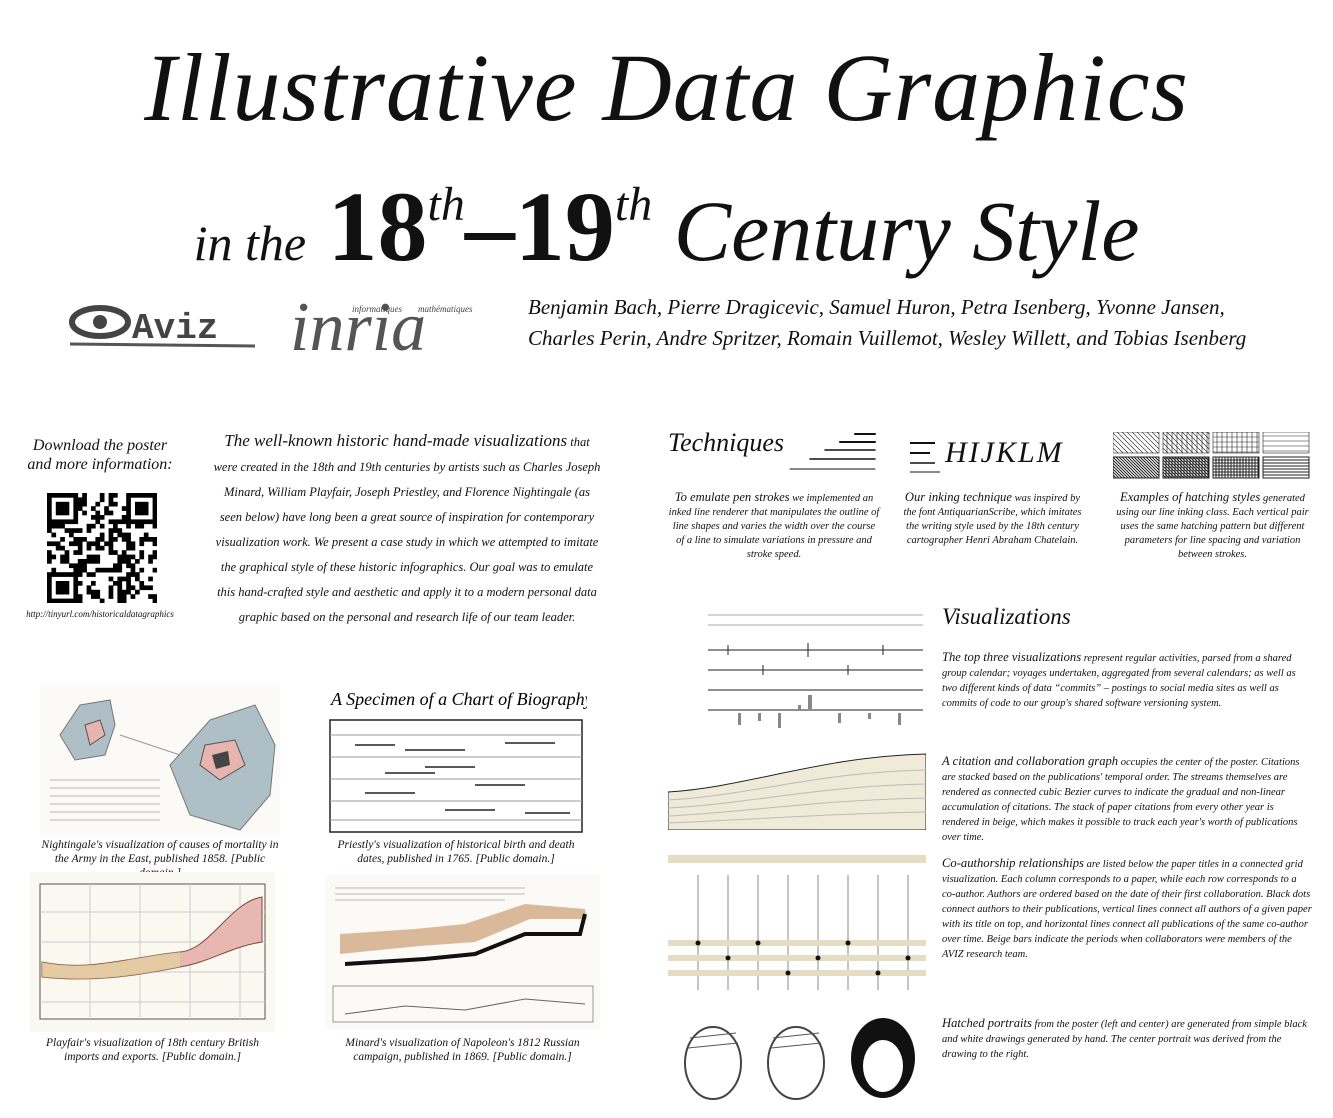  What do you see at coordinates (1211, 455) in the screenshot?
I see `hatching-samples` at bounding box center [1211, 455].